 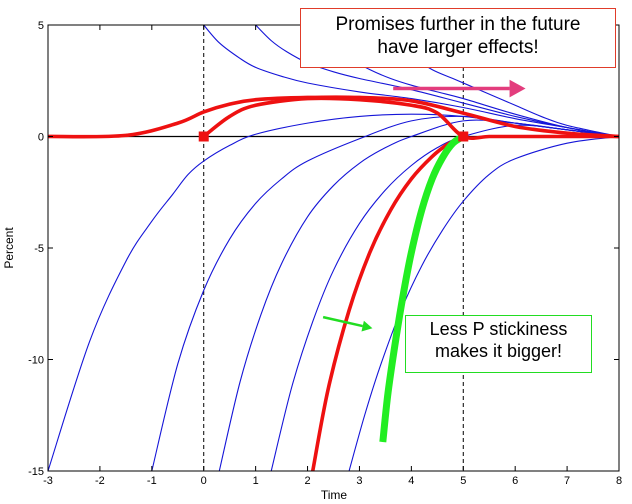 I want to click on green-arrow-head, so click(x=366, y=326).